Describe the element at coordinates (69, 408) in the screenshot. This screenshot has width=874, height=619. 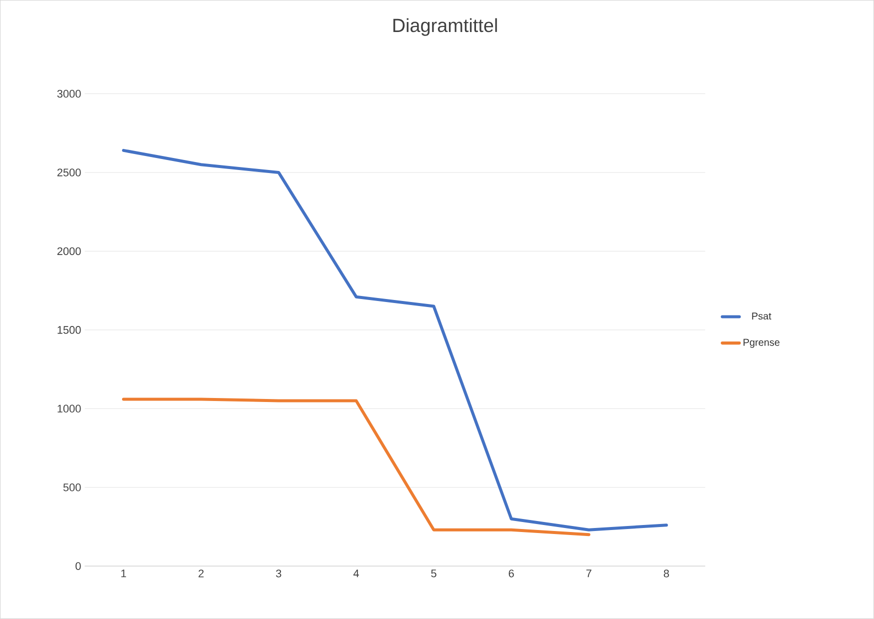
I see `y-tick-label: 1000` at that location.